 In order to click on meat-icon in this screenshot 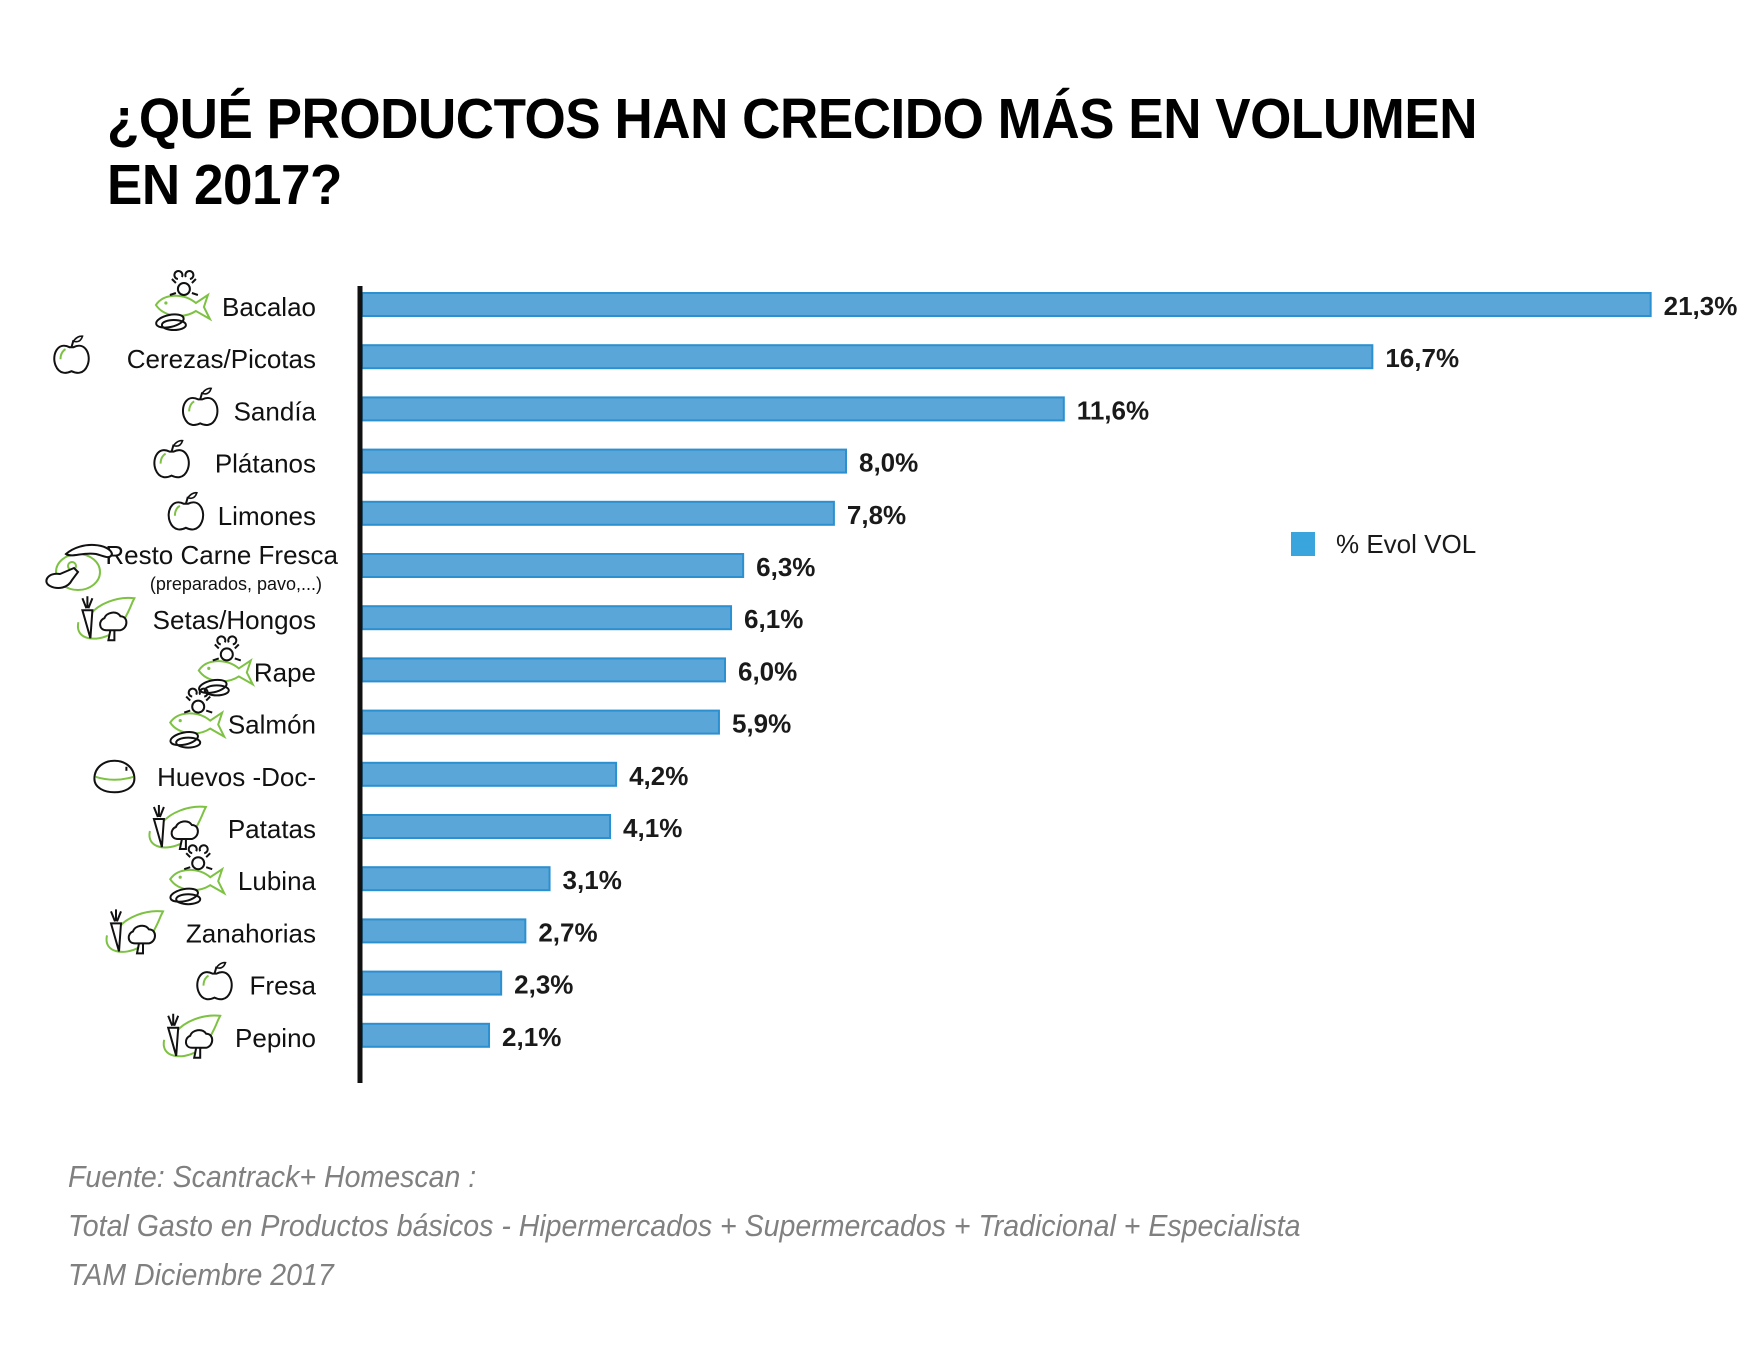, I will do `click(79, 567)`.